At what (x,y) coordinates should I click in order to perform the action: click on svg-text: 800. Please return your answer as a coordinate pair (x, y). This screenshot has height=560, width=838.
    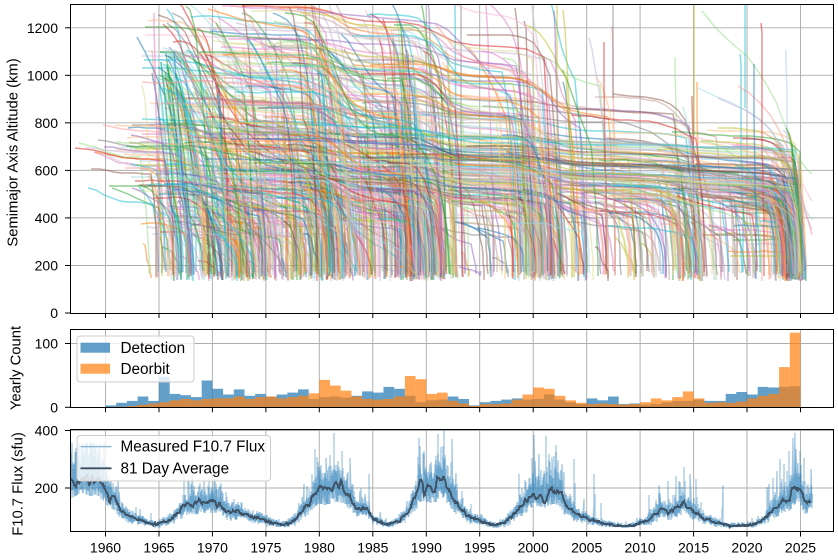
    Looking at the image, I should click on (47, 123).